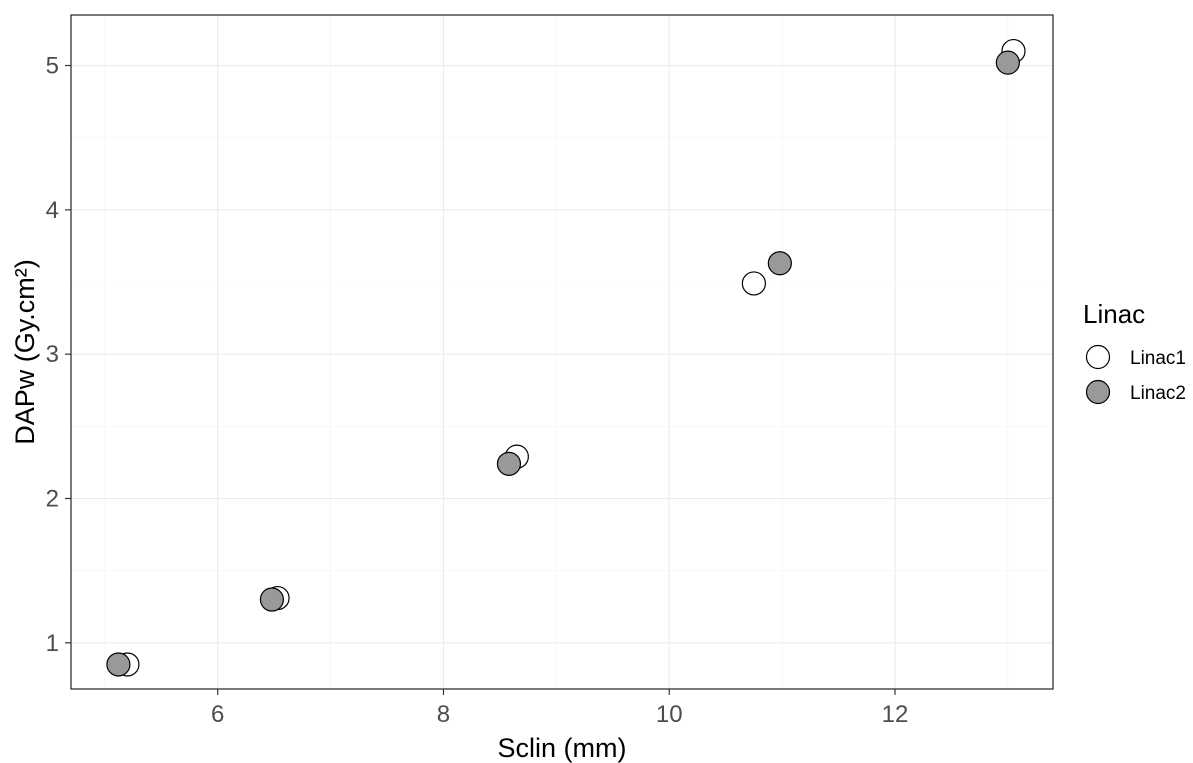  I want to click on x-tick-label: 10, so click(669, 714).